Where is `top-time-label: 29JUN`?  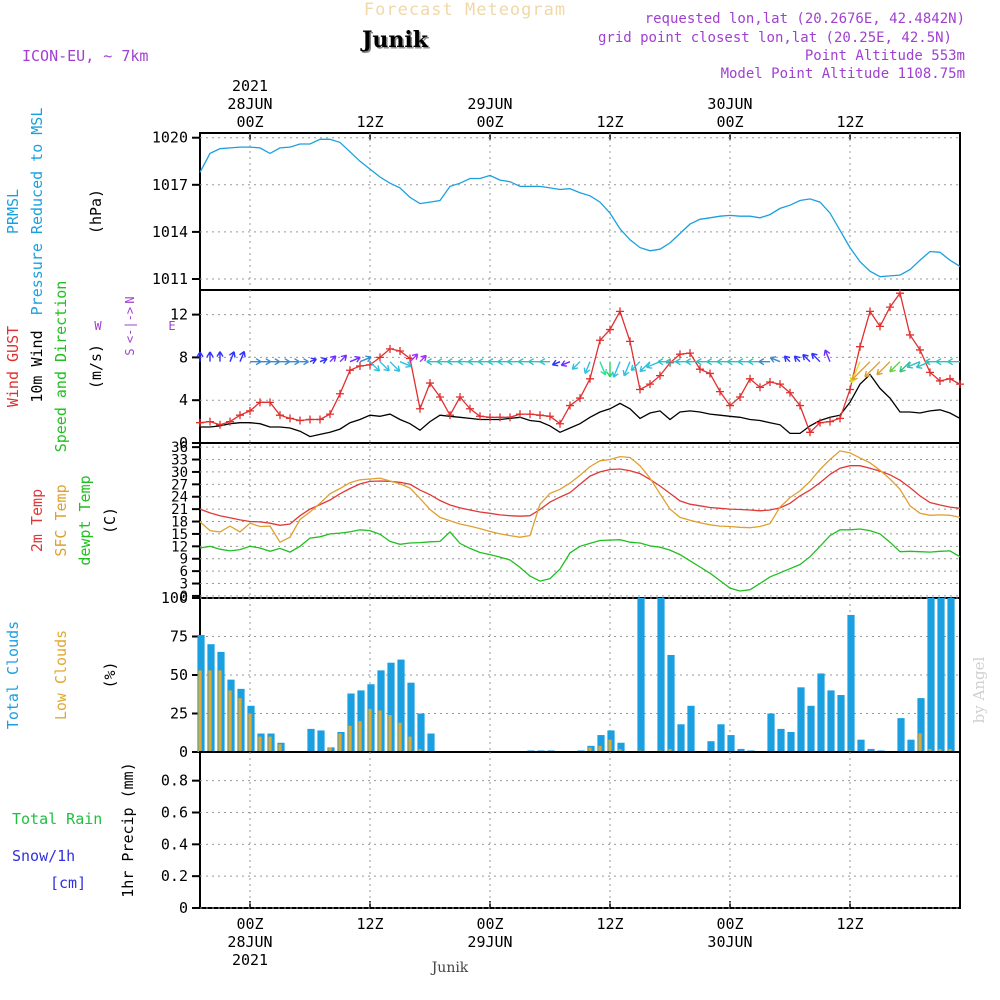 top-time-label: 29JUN is located at coordinates (489, 104).